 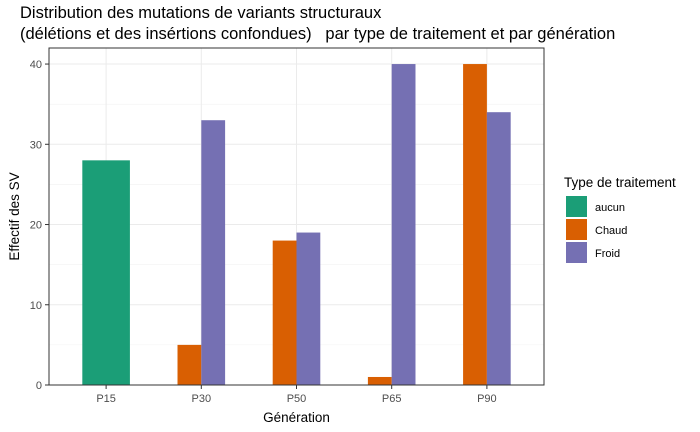 I want to click on bar-froid-p30, so click(x=213, y=252).